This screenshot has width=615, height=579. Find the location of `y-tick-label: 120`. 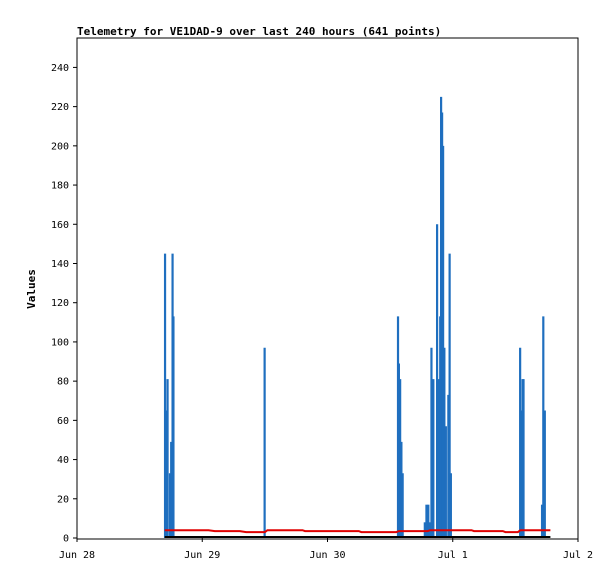

y-tick-label: 120 is located at coordinates (60, 303).